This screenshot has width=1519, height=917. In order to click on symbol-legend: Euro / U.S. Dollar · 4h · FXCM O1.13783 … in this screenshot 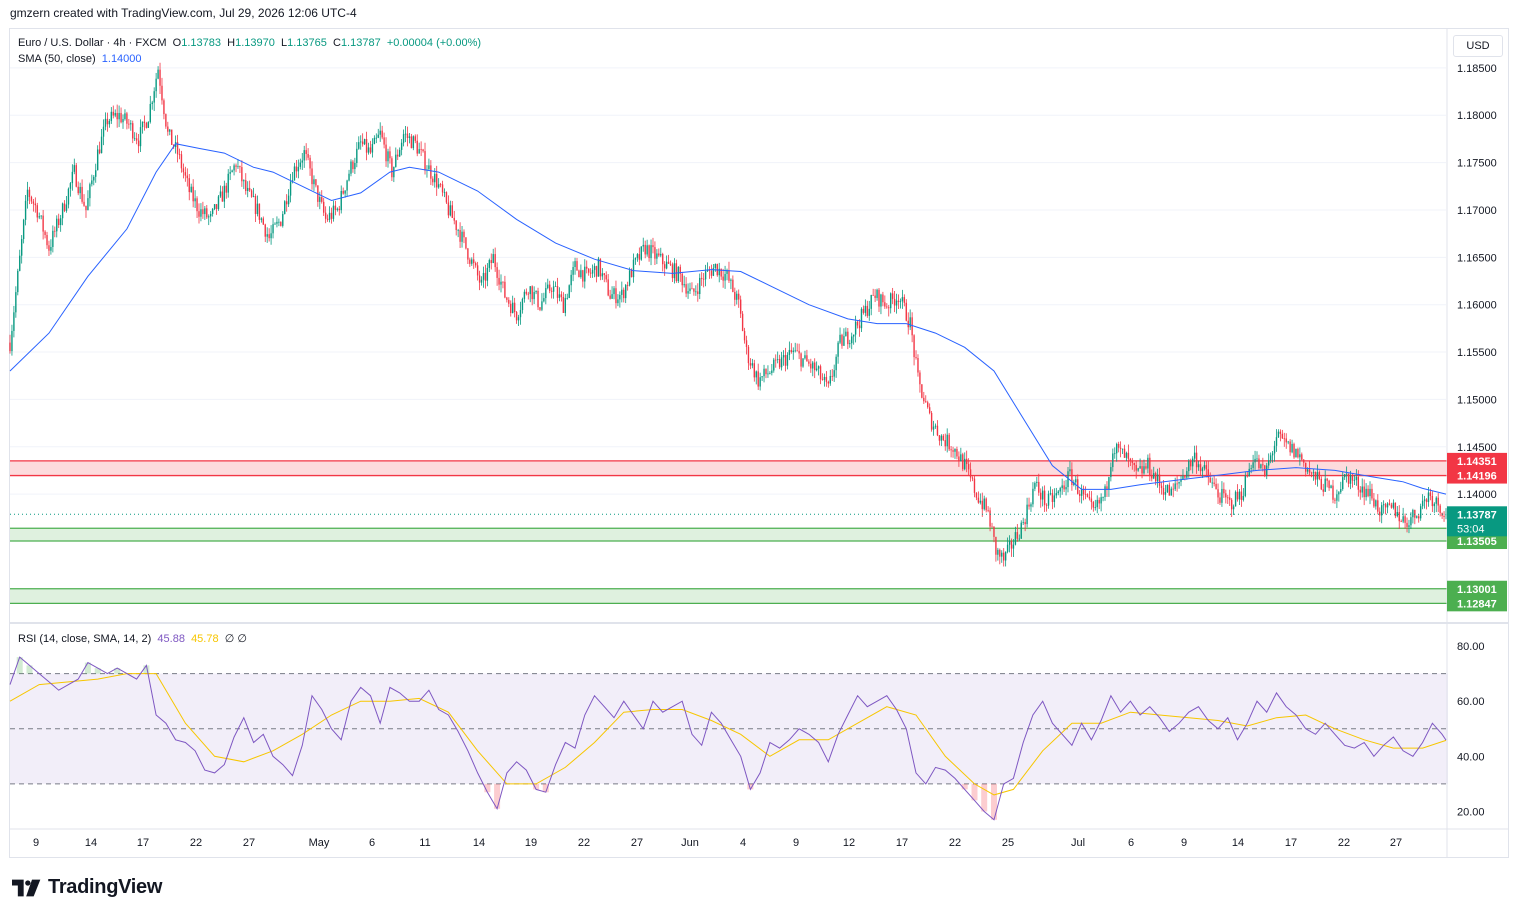, I will do `click(249, 51)`.